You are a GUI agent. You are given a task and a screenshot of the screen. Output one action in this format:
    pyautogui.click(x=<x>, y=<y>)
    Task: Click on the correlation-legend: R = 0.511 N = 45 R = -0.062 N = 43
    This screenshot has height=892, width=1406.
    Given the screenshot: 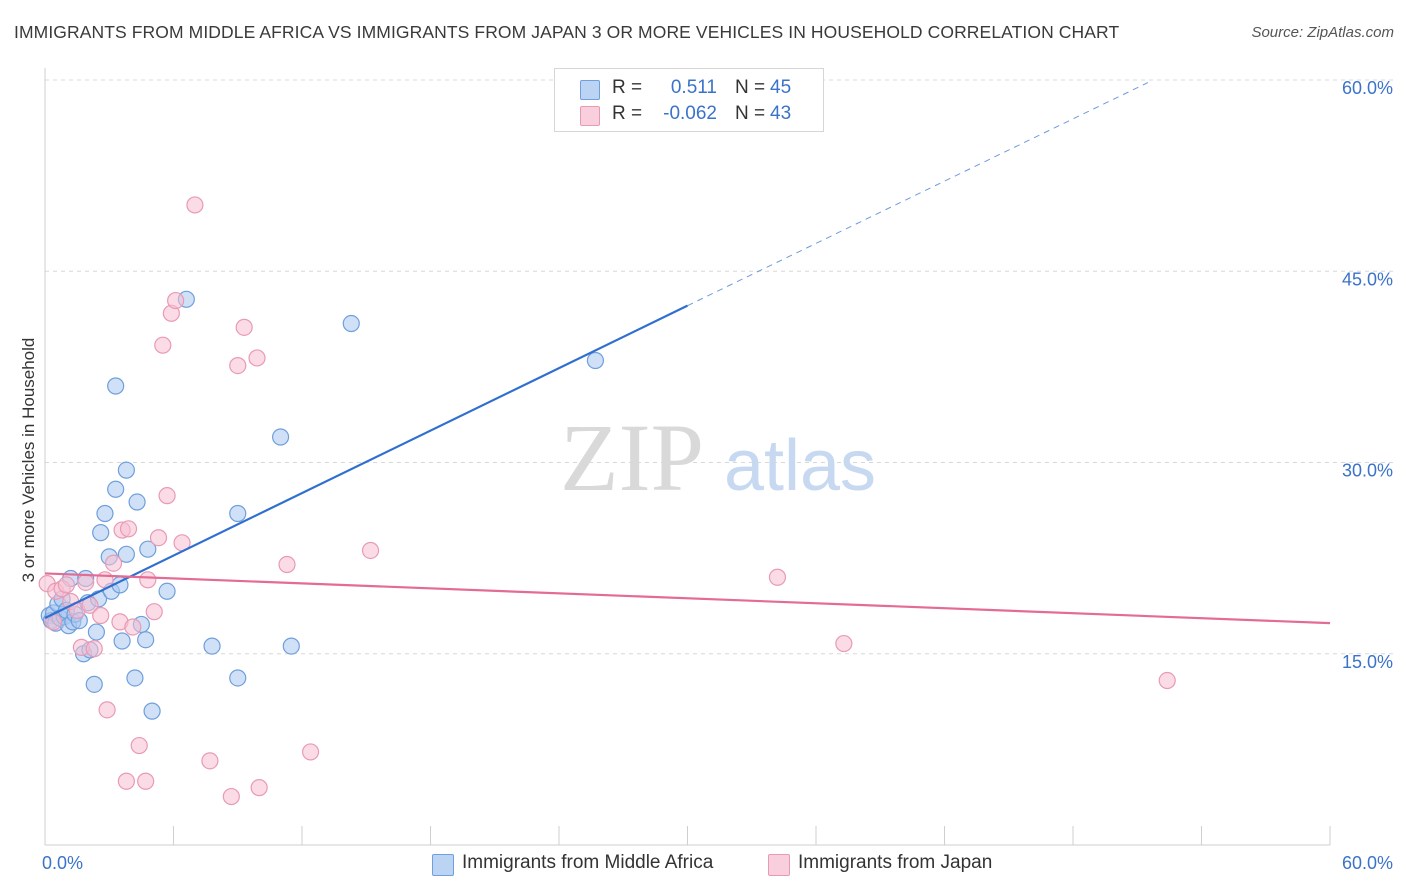 What is the action you would take?
    pyautogui.click(x=689, y=100)
    